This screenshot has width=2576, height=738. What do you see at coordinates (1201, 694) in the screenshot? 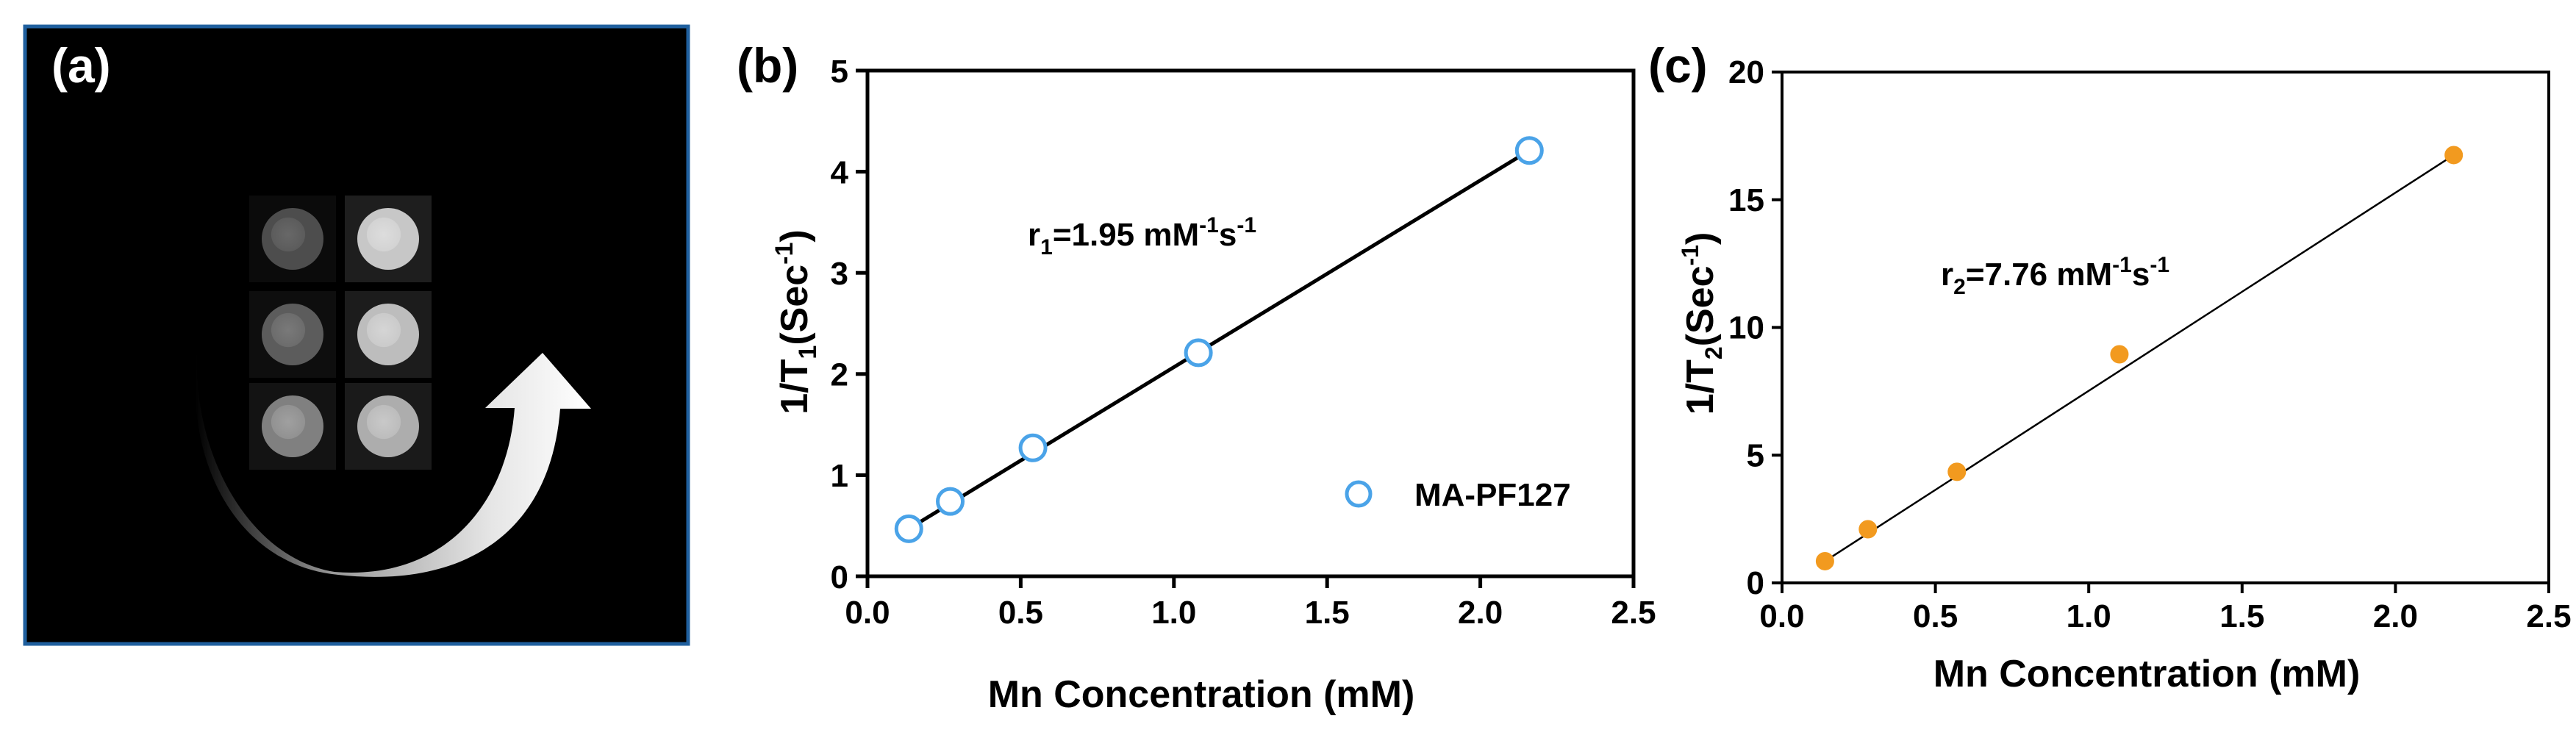
I see `chart-b-x-axis-title: Mn Concentration (mM)` at bounding box center [1201, 694].